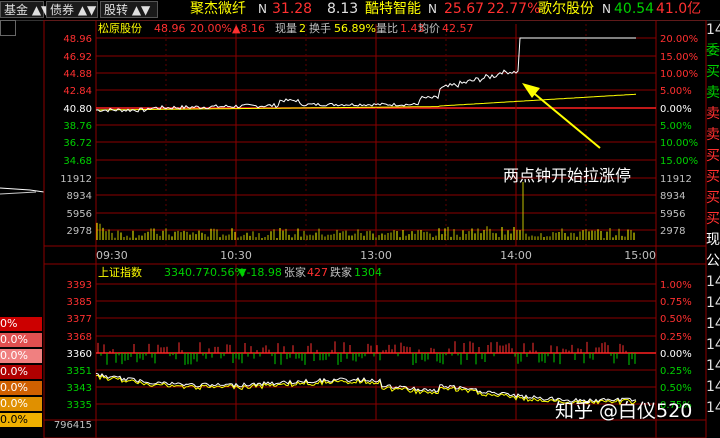 The height and width of the screenshot is (438, 720). What do you see at coordinates (368, 272) in the screenshot?
I see `panel2-down: 1304` at bounding box center [368, 272].